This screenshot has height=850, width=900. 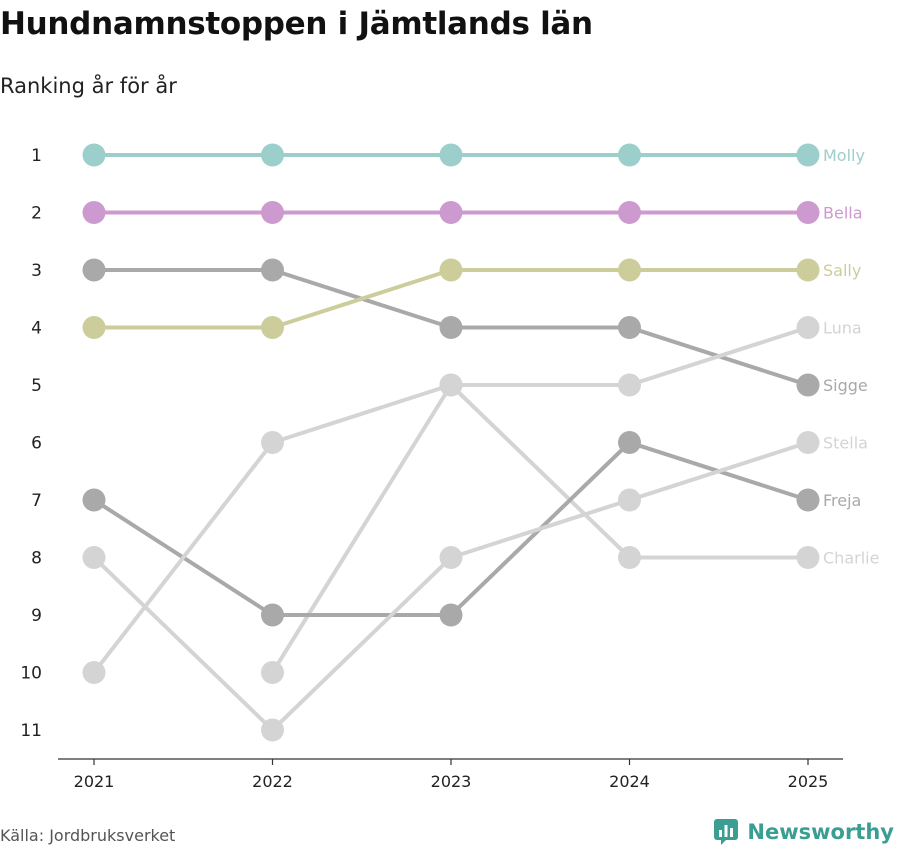 What do you see at coordinates (36, 214) in the screenshot?
I see `y-tick-label: 2` at bounding box center [36, 214].